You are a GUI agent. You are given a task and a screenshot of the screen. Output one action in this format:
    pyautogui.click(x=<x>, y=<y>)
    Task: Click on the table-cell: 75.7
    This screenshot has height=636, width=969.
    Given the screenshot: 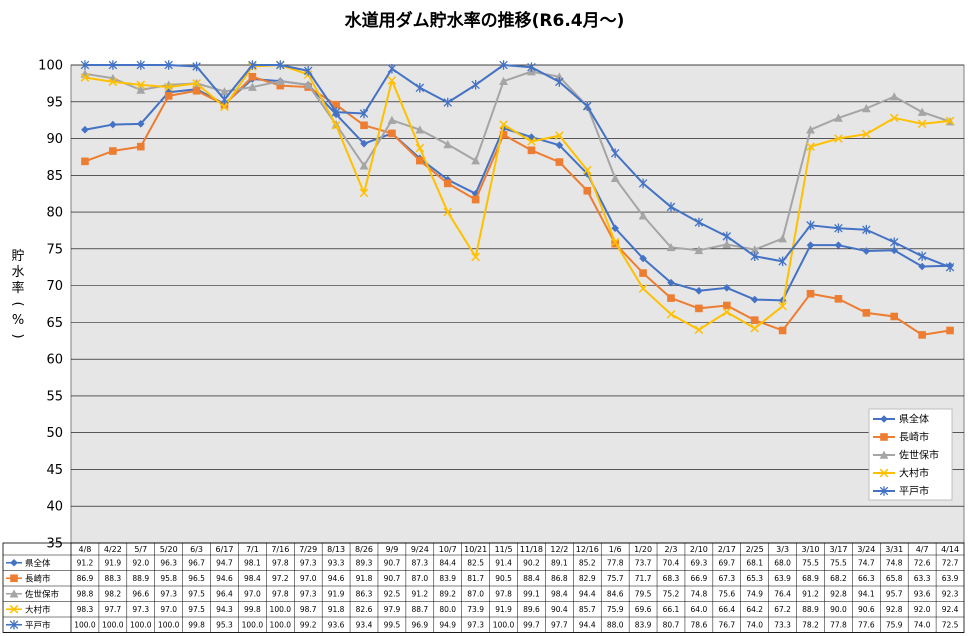 What is the action you would take?
    pyautogui.click(x=615, y=578)
    